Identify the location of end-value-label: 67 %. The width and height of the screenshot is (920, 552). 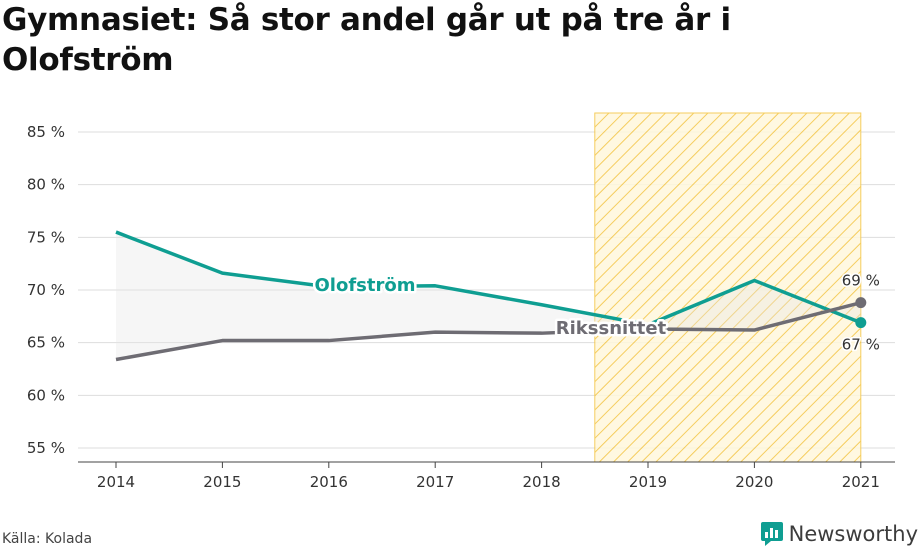
(861, 345).